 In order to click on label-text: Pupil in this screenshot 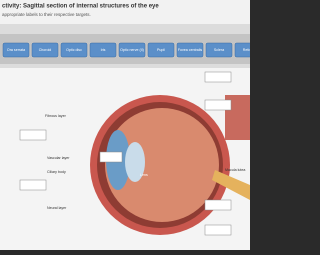, I will do `click(161, 50)`.